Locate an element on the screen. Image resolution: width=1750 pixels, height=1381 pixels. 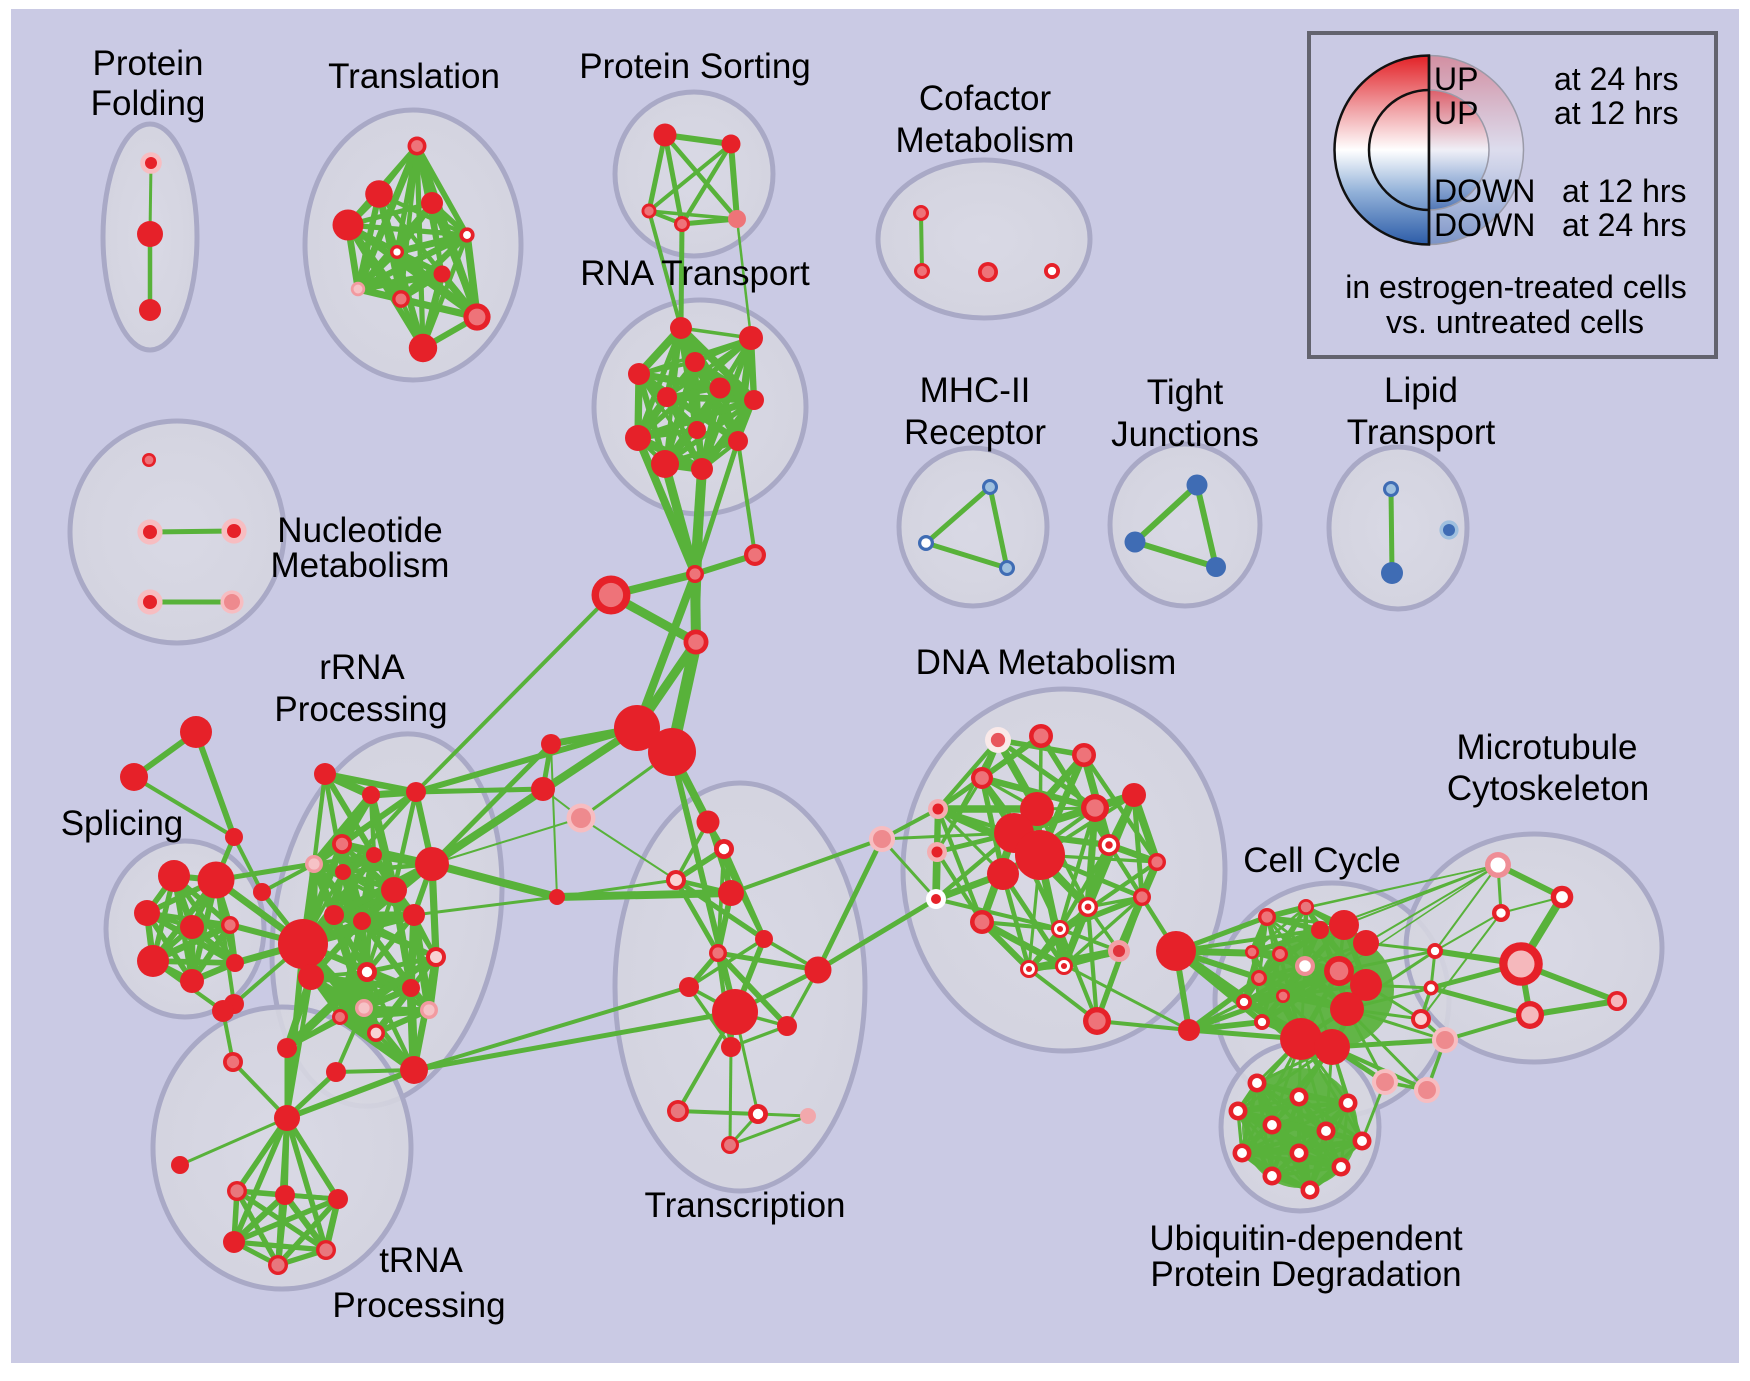
svg-text: Translation is located at coordinates (414, 76).